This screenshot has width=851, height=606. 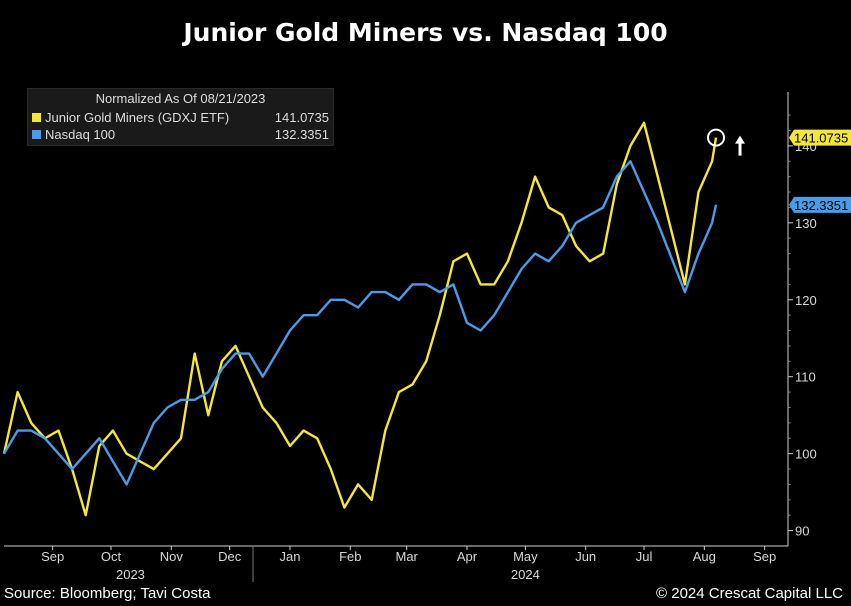 I want to click on y-tick-label: 90, so click(x=802, y=531).